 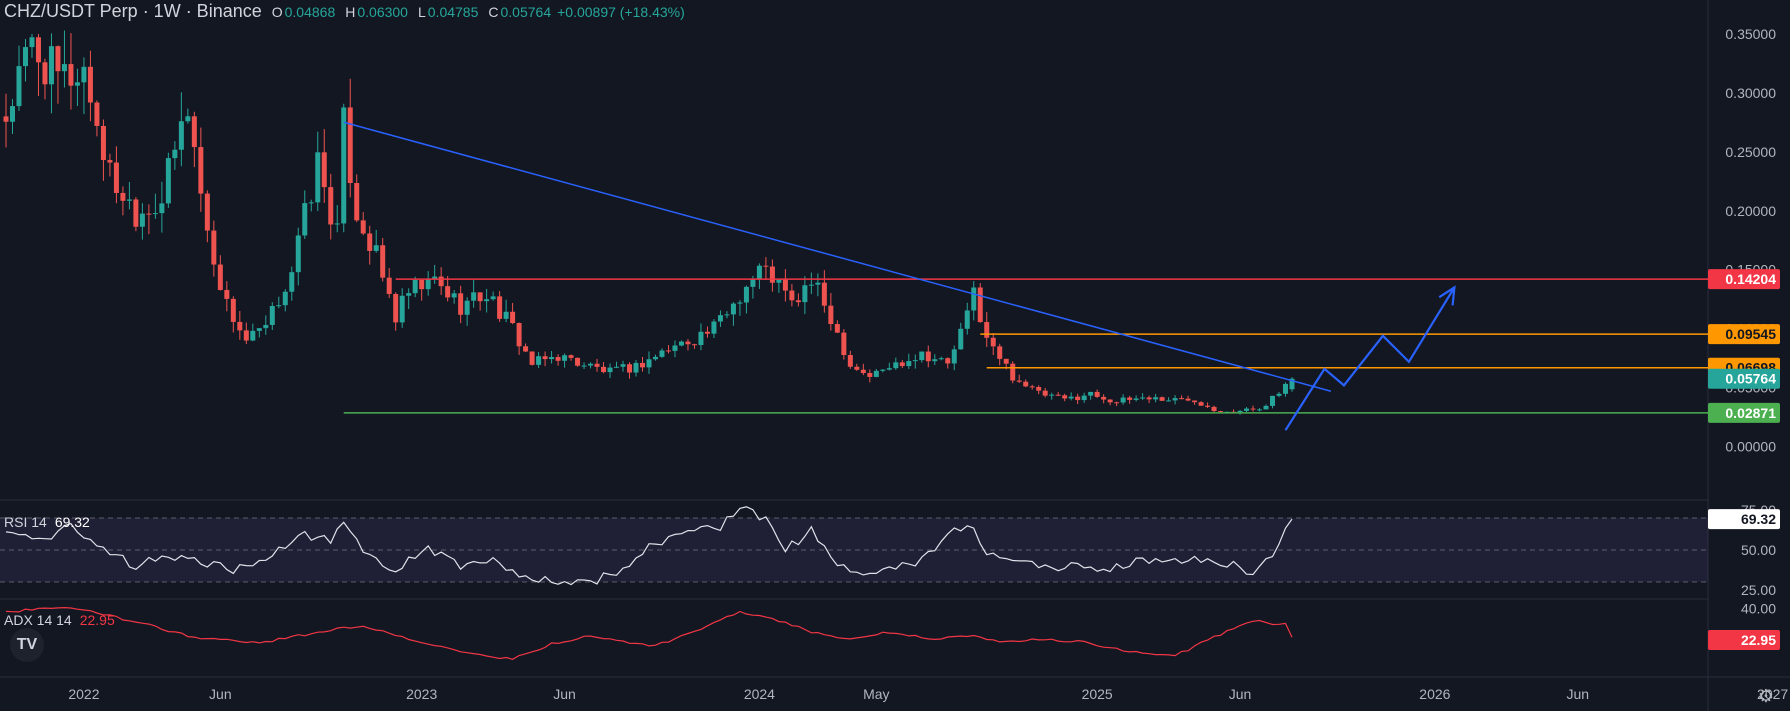 What do you see at coordinates (1447, 295) in the screenshot?
I see `projection-arrowhead` at bounding box center [1447, 295].